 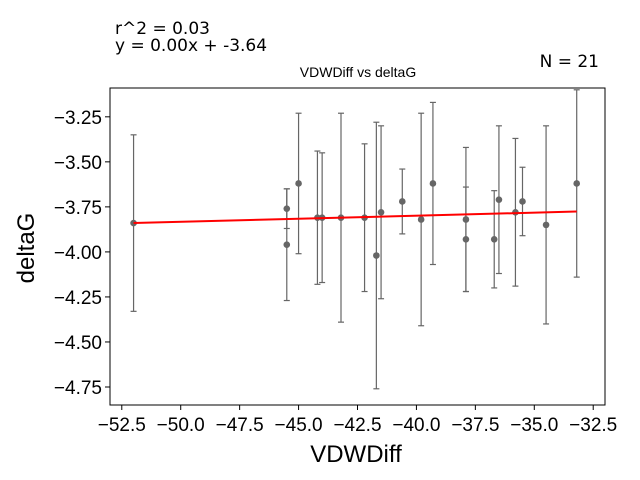 What do you see at coordinates (475, 425) in the screenshot?
I see `x-tick-label: −37.5` at bounding box center [475, 425].